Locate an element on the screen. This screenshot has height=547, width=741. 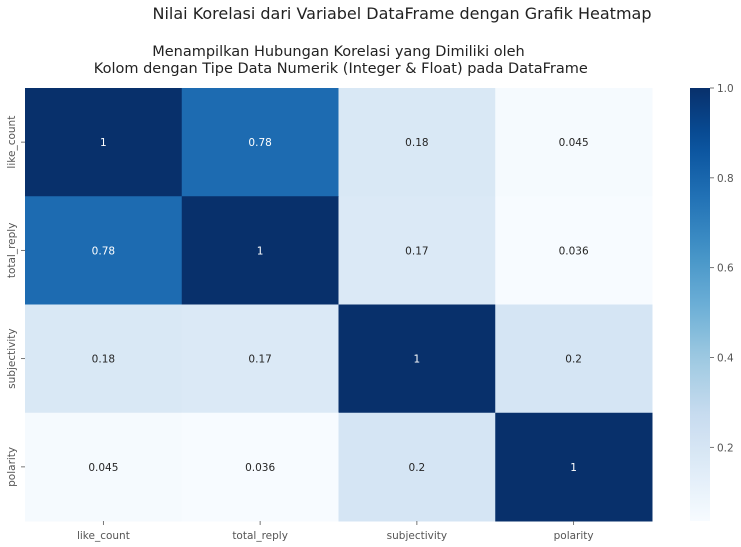
y-tick-label: like_count is located at coordinates (12, 142).